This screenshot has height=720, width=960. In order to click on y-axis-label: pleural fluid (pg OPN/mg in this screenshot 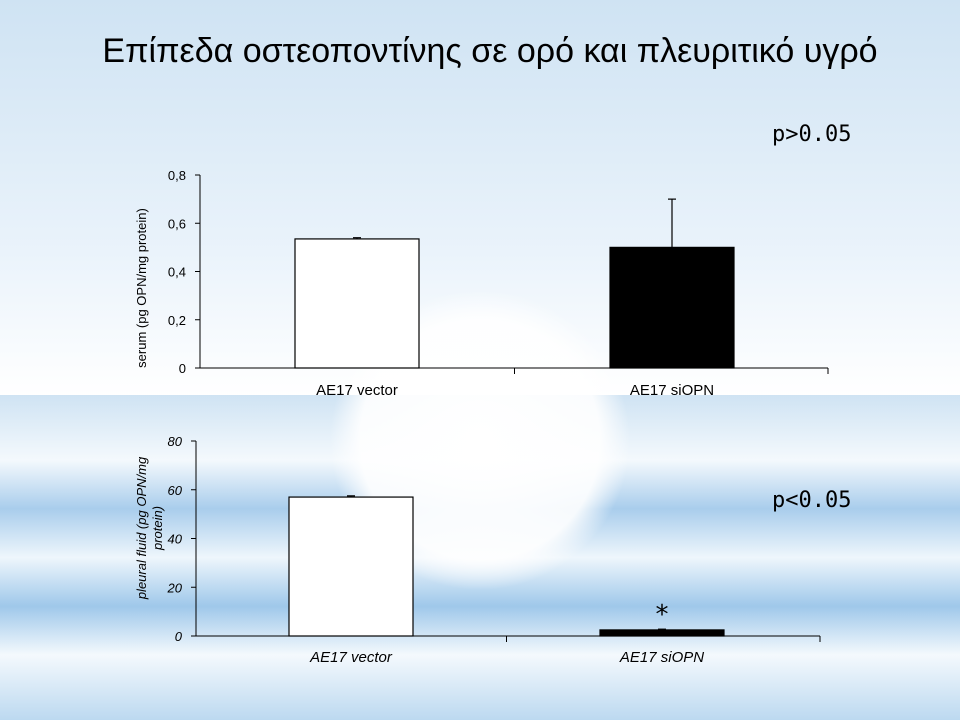, I will do `click(141, 528)`.